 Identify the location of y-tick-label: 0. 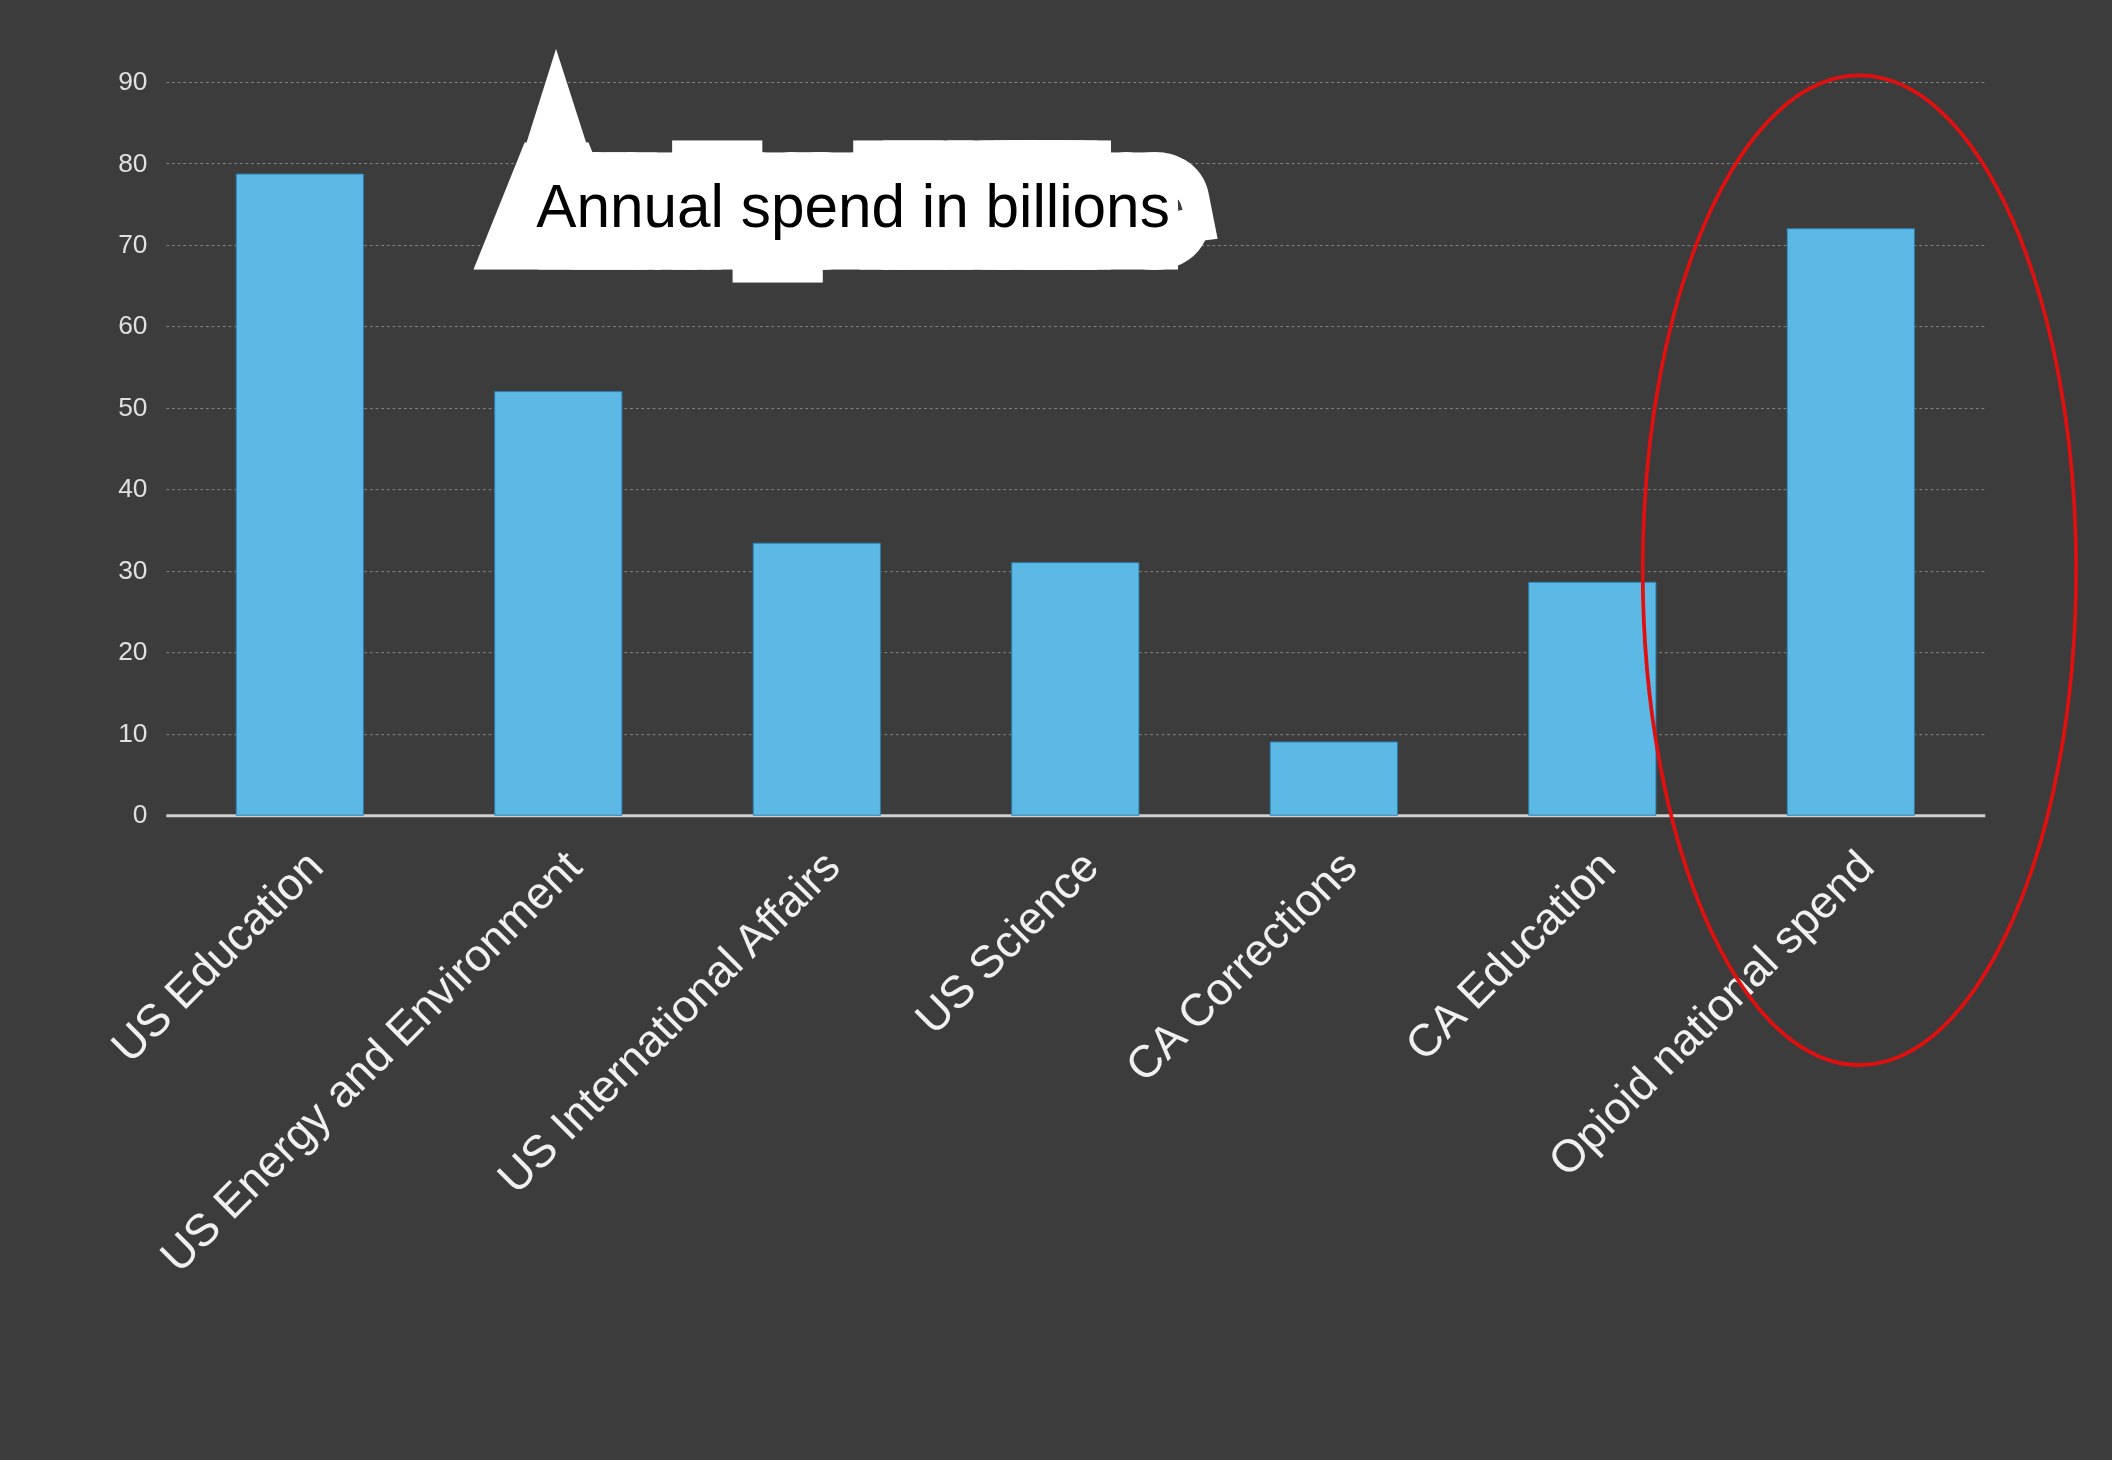
(140, 814).